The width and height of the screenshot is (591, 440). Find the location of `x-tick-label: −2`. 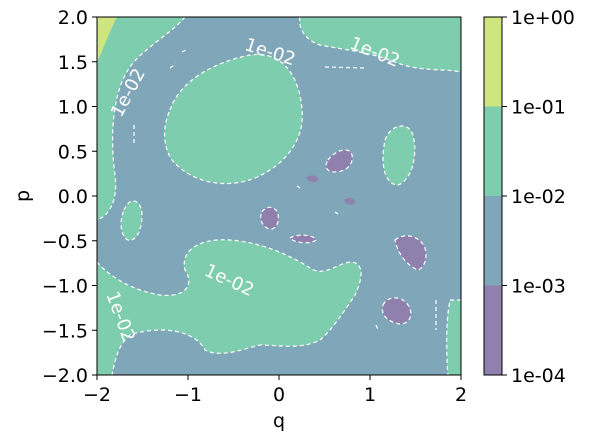

x-tick-label: −2 is located at coordinates (97, 395).